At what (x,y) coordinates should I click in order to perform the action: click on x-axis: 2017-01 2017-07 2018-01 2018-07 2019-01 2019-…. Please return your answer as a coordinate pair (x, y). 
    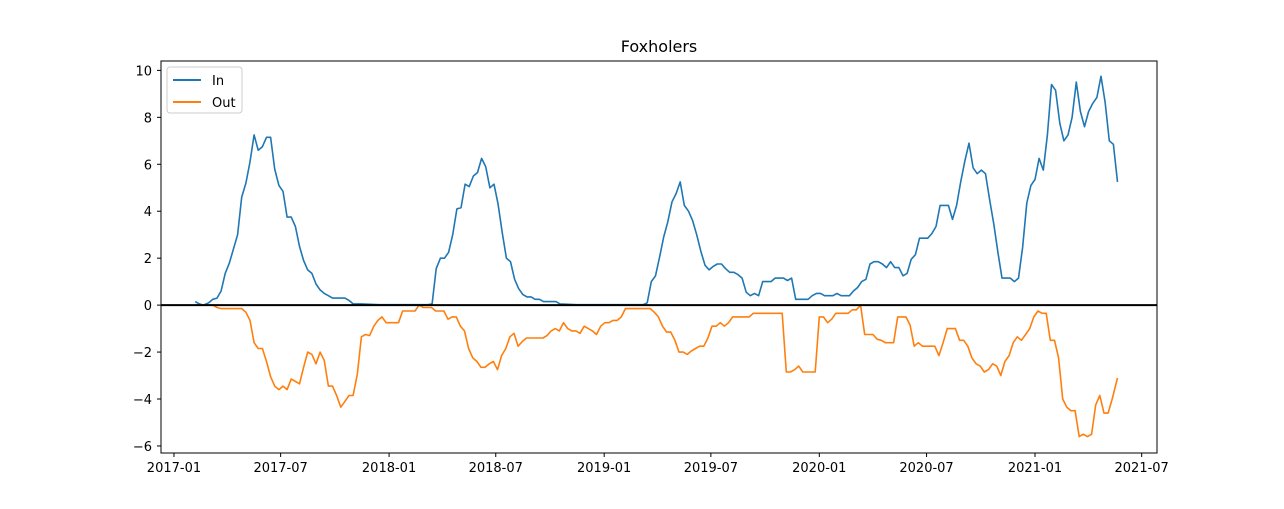
    Looking at the image, I should click on (658, 464).